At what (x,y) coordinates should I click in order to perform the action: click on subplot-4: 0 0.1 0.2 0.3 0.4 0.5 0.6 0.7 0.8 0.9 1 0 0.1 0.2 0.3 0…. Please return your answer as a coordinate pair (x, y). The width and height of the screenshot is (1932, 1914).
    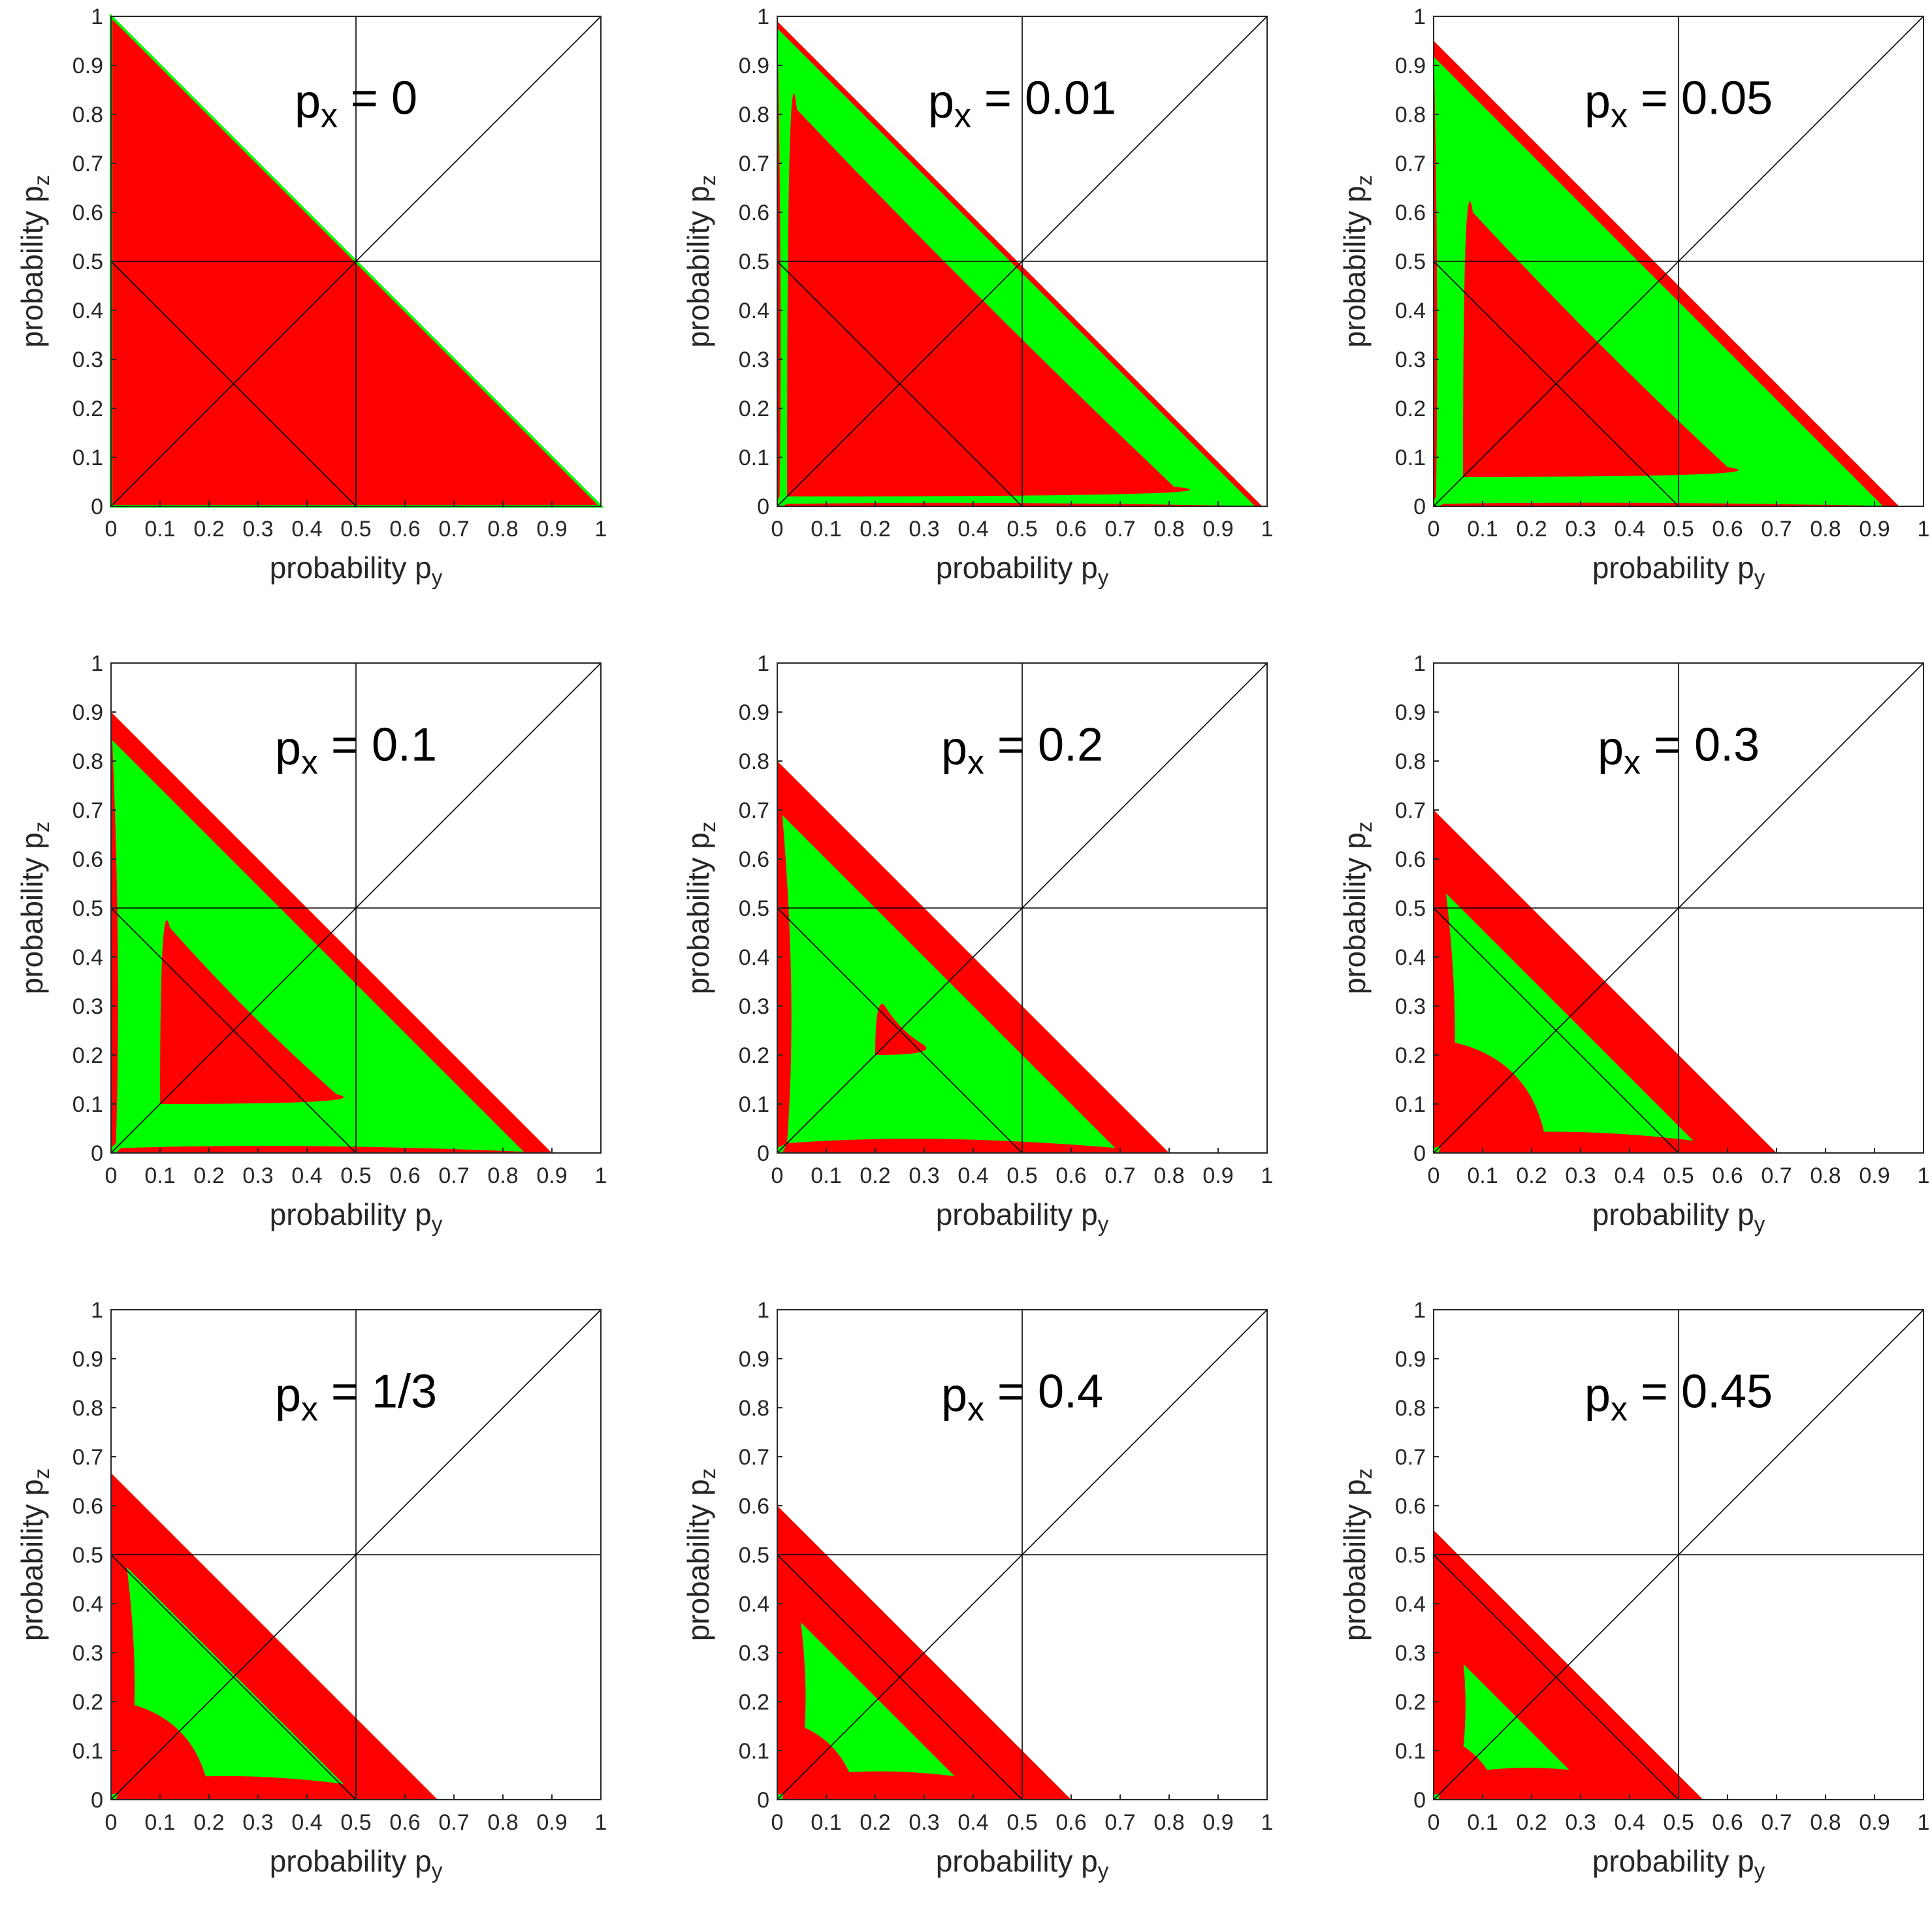
    Looking at the image, I should click on (311, 944).